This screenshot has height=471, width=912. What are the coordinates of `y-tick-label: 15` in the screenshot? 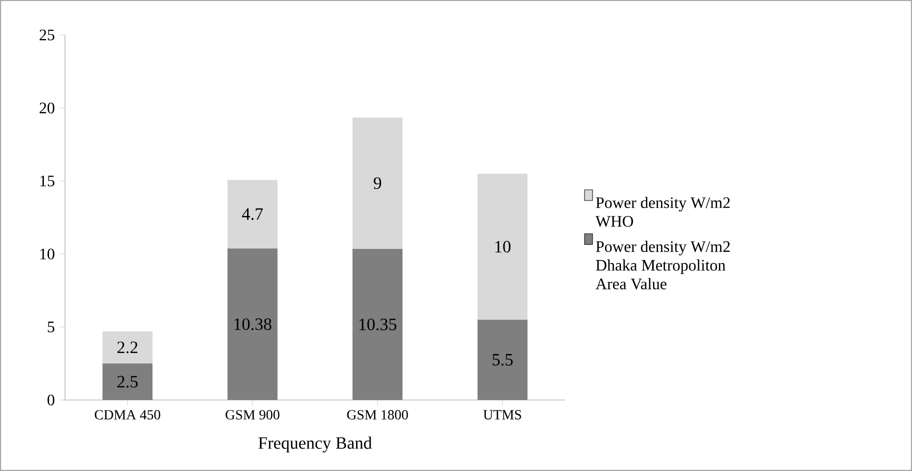 It's located at (47, 181).